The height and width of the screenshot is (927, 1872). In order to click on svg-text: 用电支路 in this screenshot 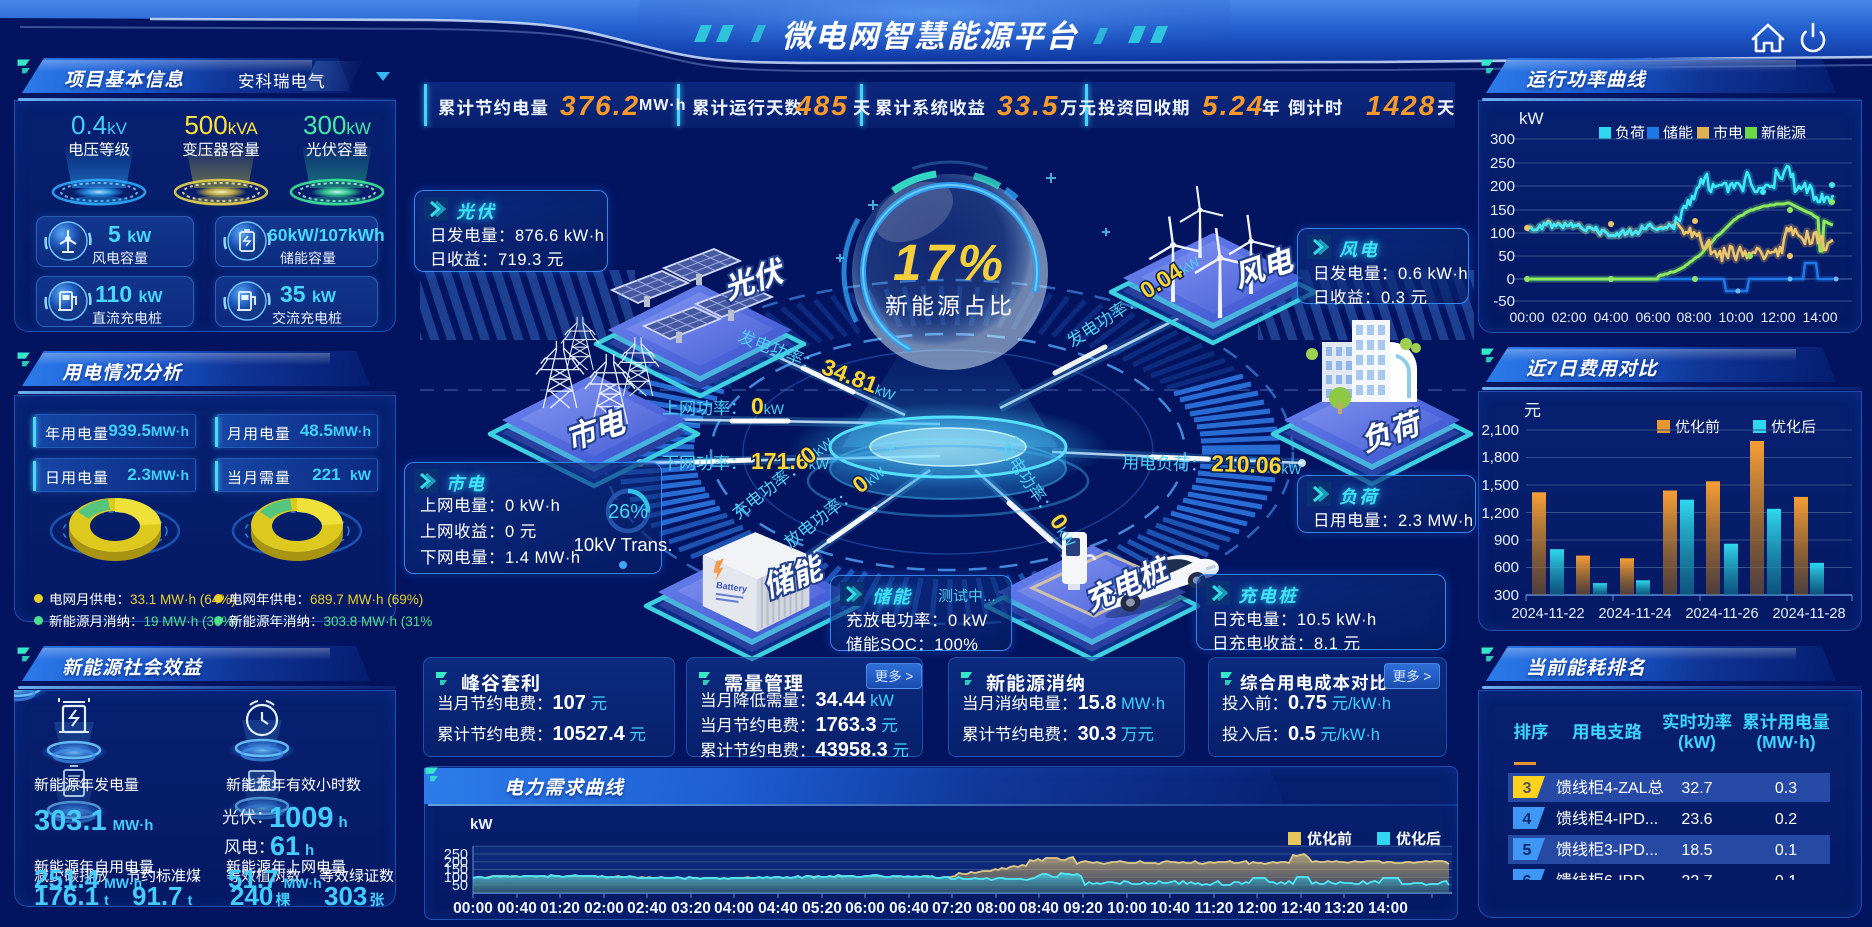, I will do `click(1607, 732)`.